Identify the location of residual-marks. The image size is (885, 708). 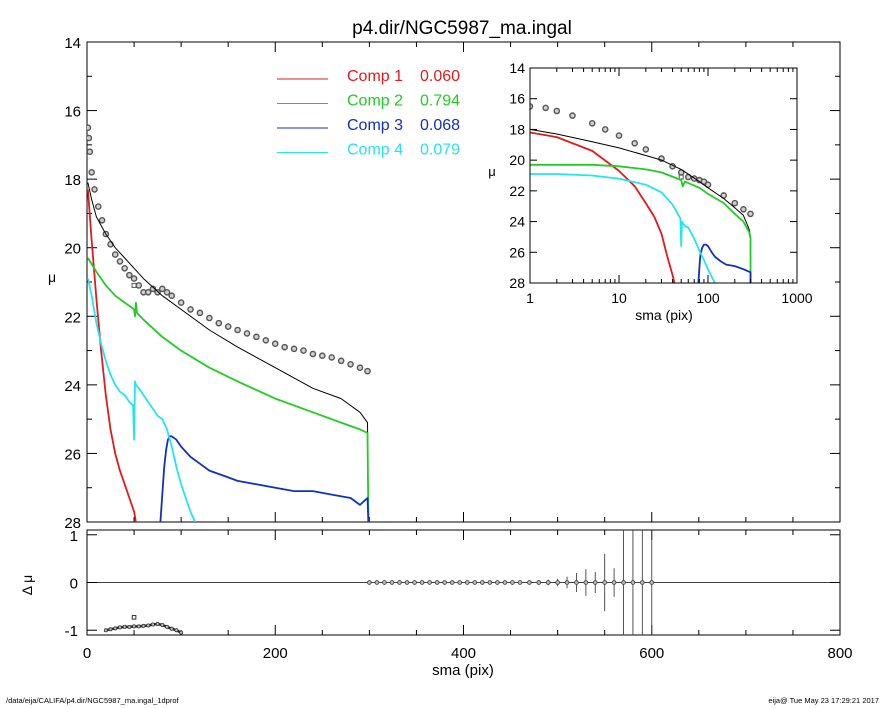
(463, 582).